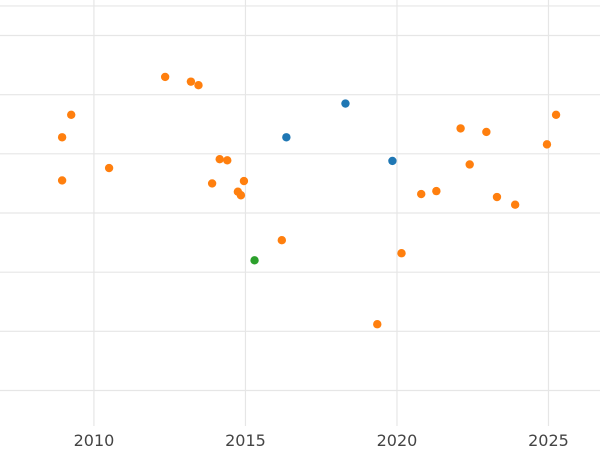 This screenshot has width=600, height=450. What do you see at coordinates (548, 440) in the screenshot?
I see `x-tick-label: 2025` at bounding box center [548, 440].